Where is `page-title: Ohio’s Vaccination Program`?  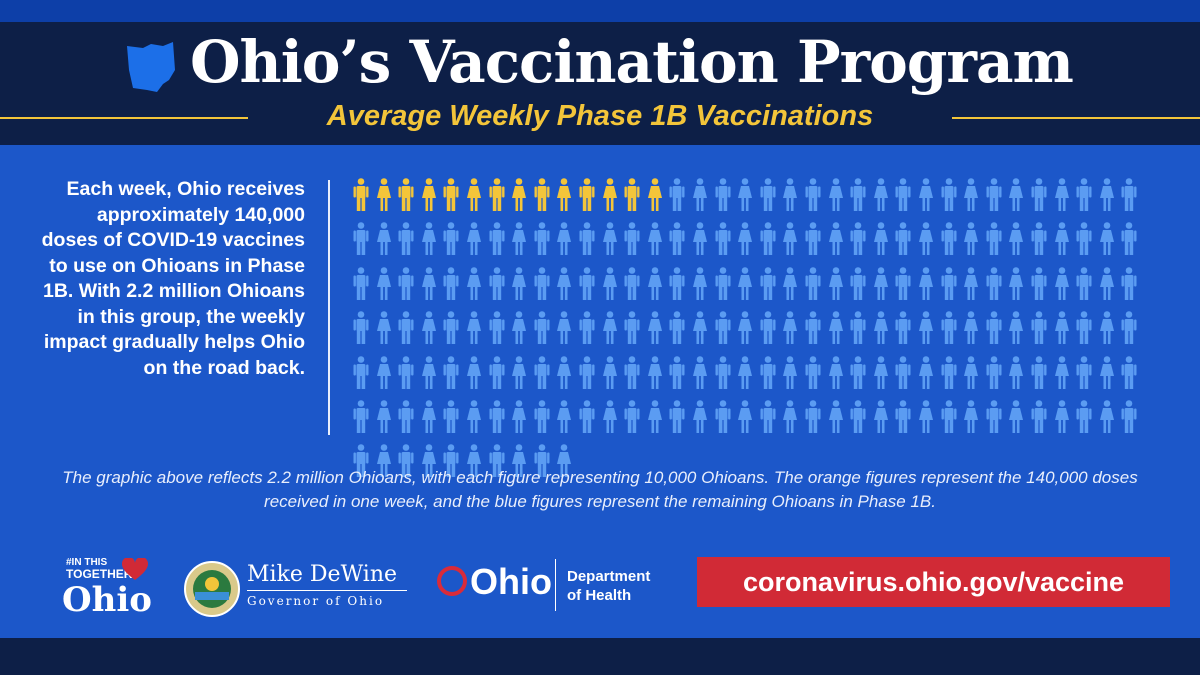 page-title: Ohio’s Vaccination Program is located at coordinates (632, 62).